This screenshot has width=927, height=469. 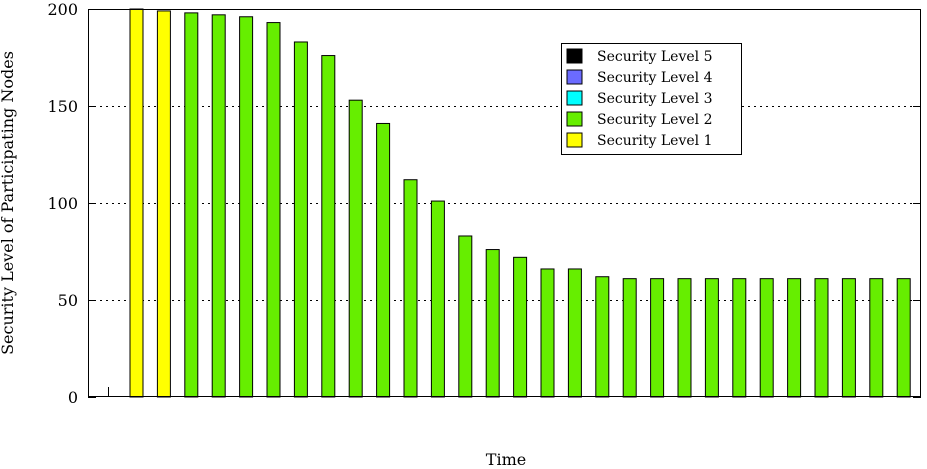 I want to click on y-tick-label: 100, so click(x=62, y=203).